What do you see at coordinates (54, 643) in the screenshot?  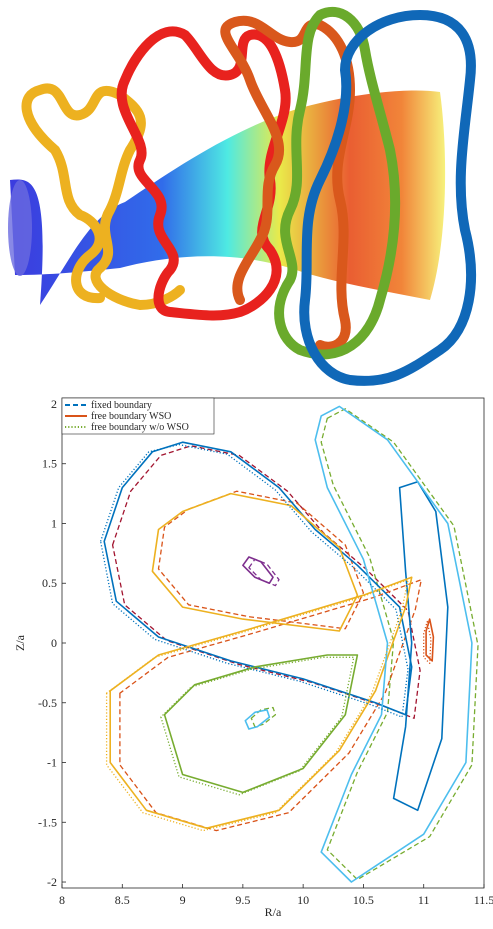 I see `y-tick-label: 0` at bounding box center [54, 643].